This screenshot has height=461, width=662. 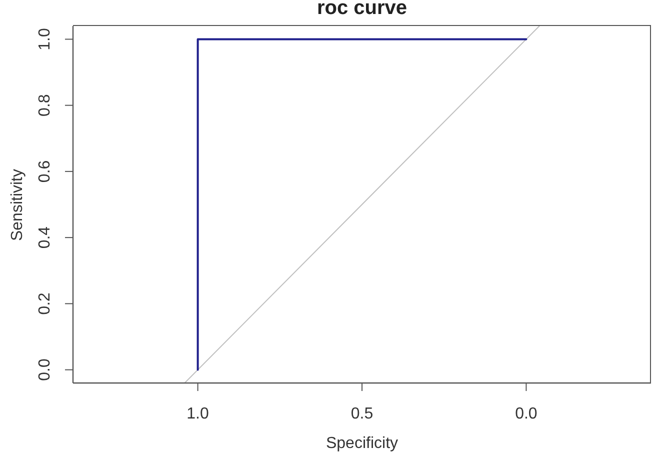 What do you see at coordinates (45, 171) in the screenshot?
I see `y-tick-label: 0.6` at bounding box center [45, 171].